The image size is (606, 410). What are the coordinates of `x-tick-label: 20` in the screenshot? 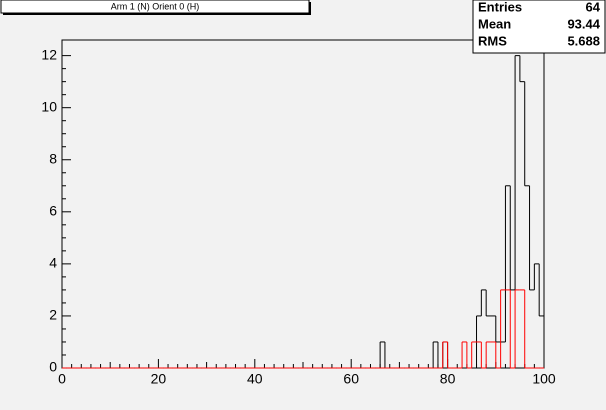 It's located at (159, 379).